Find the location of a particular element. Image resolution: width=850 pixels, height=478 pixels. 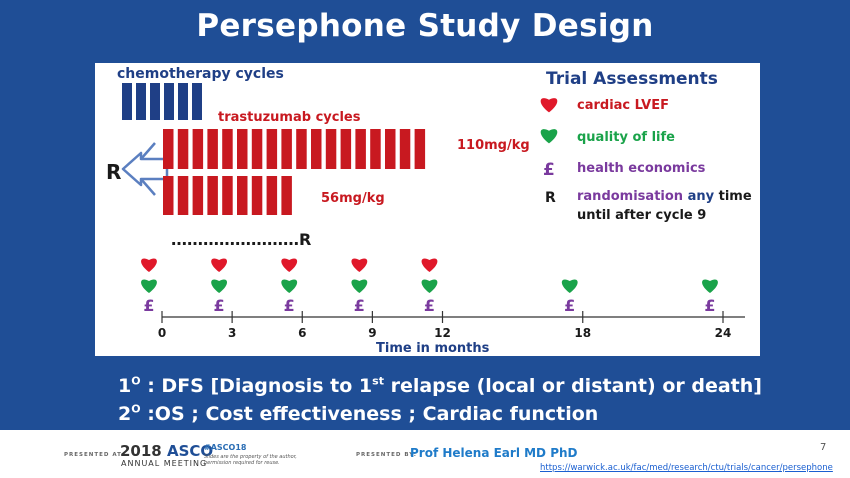

legend-r-symbol: R is located at coordinates (550, 198).